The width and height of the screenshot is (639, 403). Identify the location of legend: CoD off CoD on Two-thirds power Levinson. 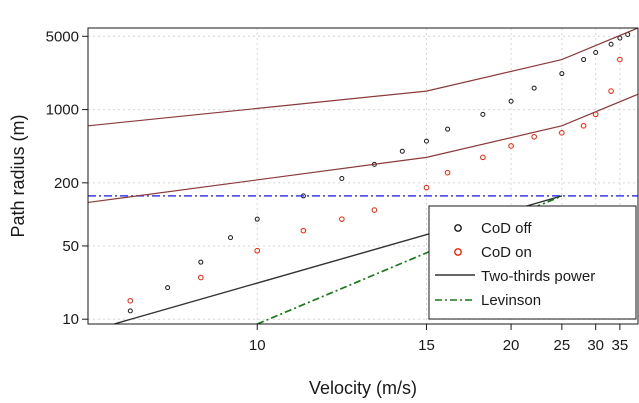
(532, 262).